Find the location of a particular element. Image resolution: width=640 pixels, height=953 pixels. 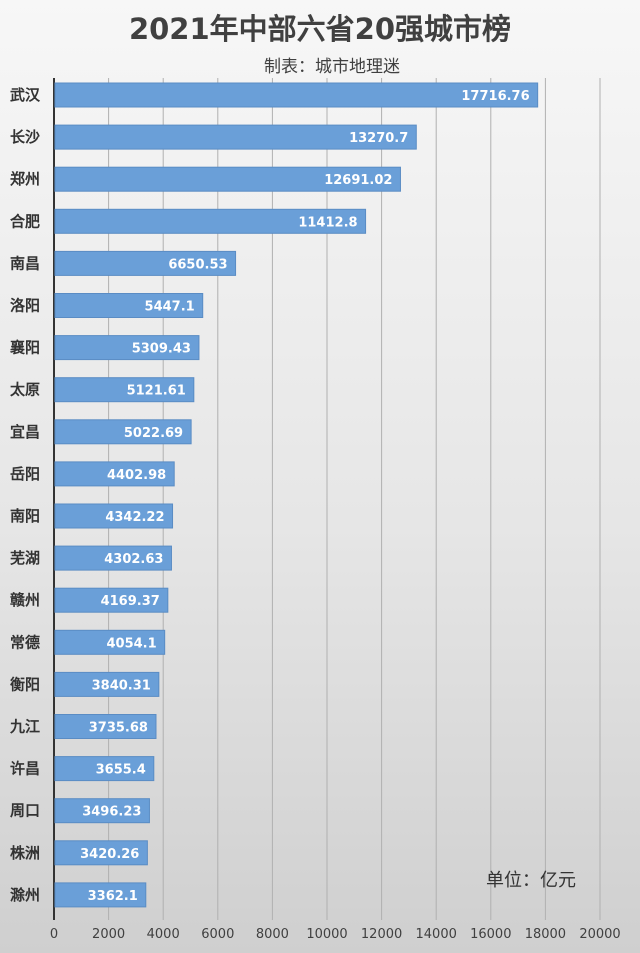

category-label: 岳阳 is located at coordinates (25, 474).